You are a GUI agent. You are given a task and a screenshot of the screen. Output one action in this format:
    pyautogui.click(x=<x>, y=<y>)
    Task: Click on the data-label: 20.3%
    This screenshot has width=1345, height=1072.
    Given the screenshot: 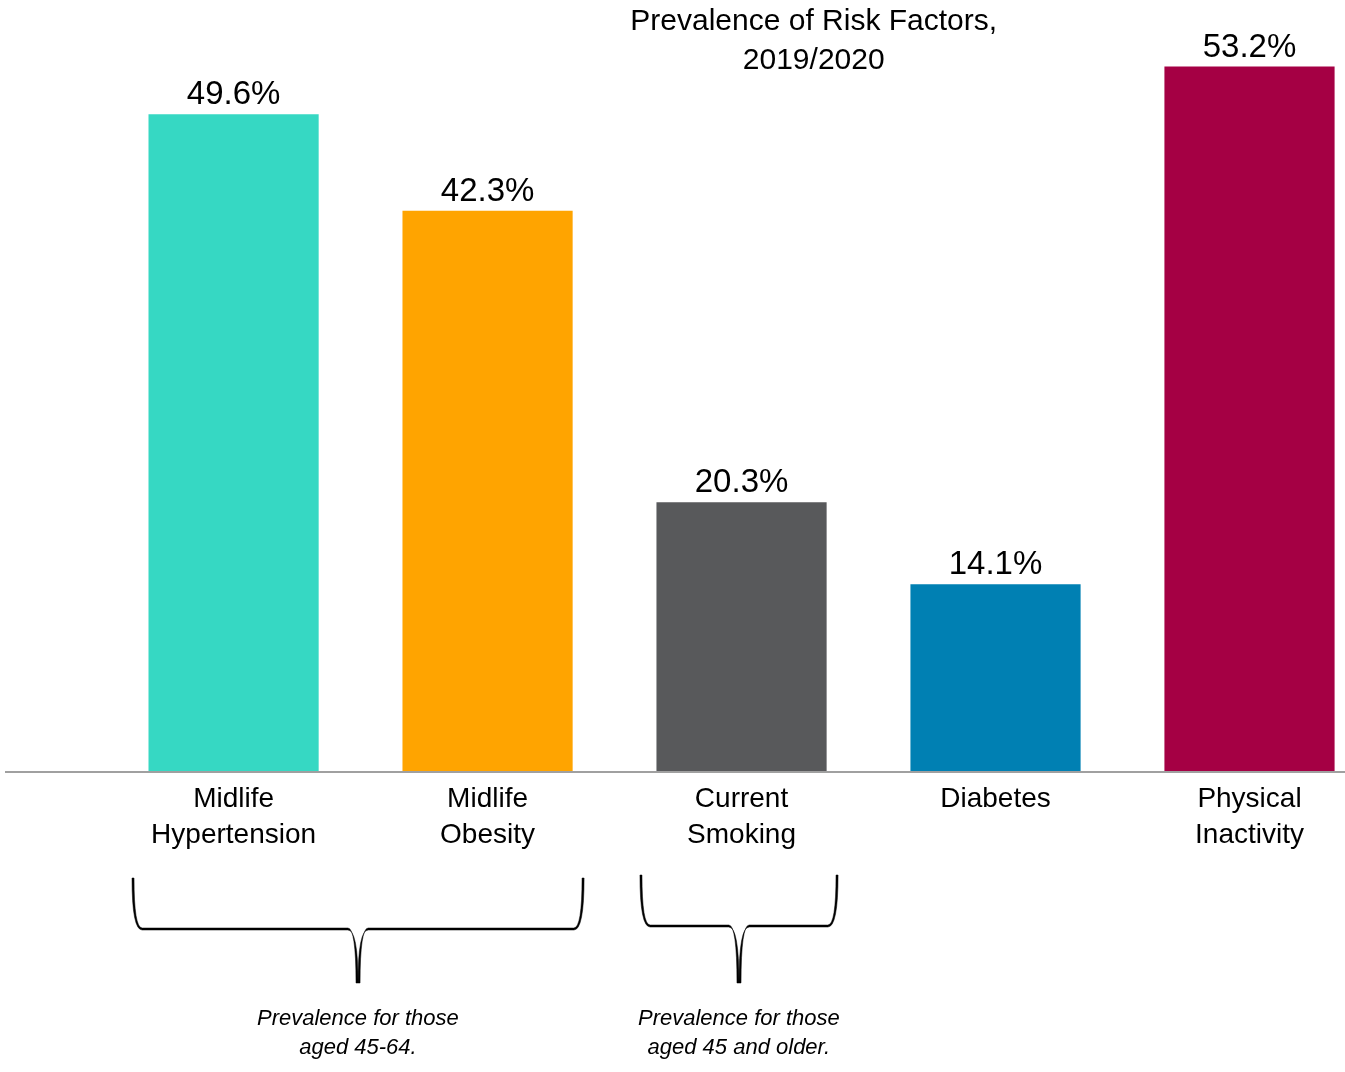 What is the action you would take?
    pyautogui.click(x=741, y=481)
    